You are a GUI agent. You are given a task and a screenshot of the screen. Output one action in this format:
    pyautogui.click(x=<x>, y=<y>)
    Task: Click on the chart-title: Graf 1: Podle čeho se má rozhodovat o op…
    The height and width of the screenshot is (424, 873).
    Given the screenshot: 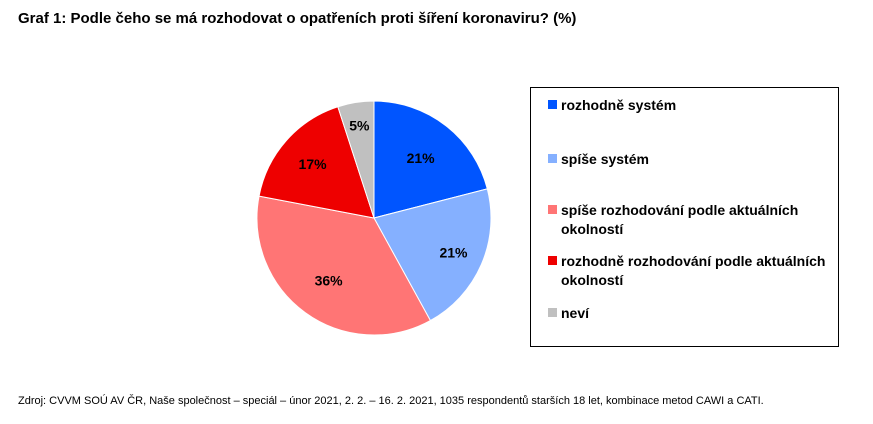 What is the action you would take?
    pyautogui.click(x=297, y=18)
    